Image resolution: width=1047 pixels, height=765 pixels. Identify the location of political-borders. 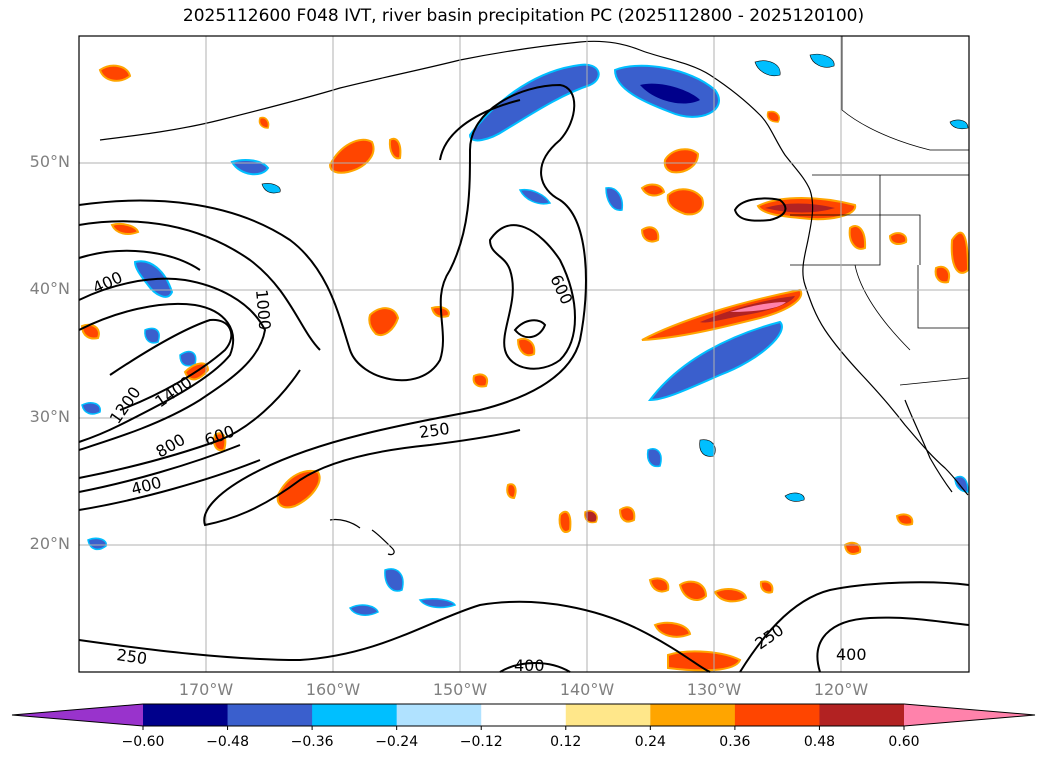
(880, 211).